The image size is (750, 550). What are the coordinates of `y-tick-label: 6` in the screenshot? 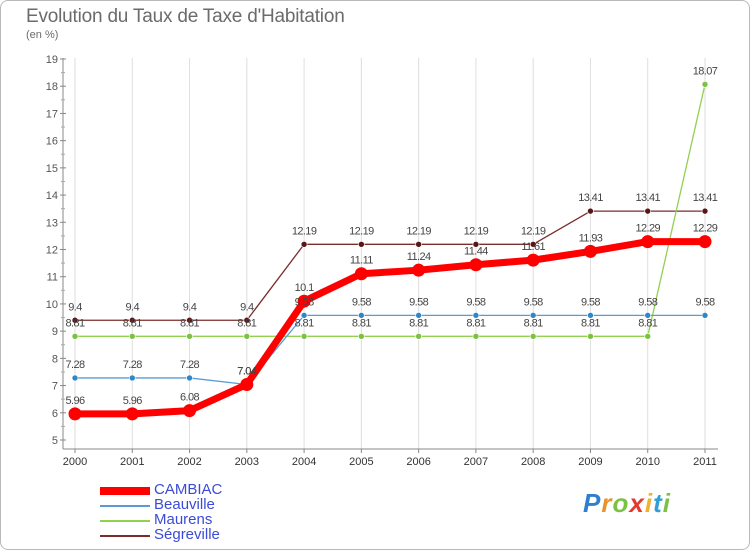 It's located at (55, 414).